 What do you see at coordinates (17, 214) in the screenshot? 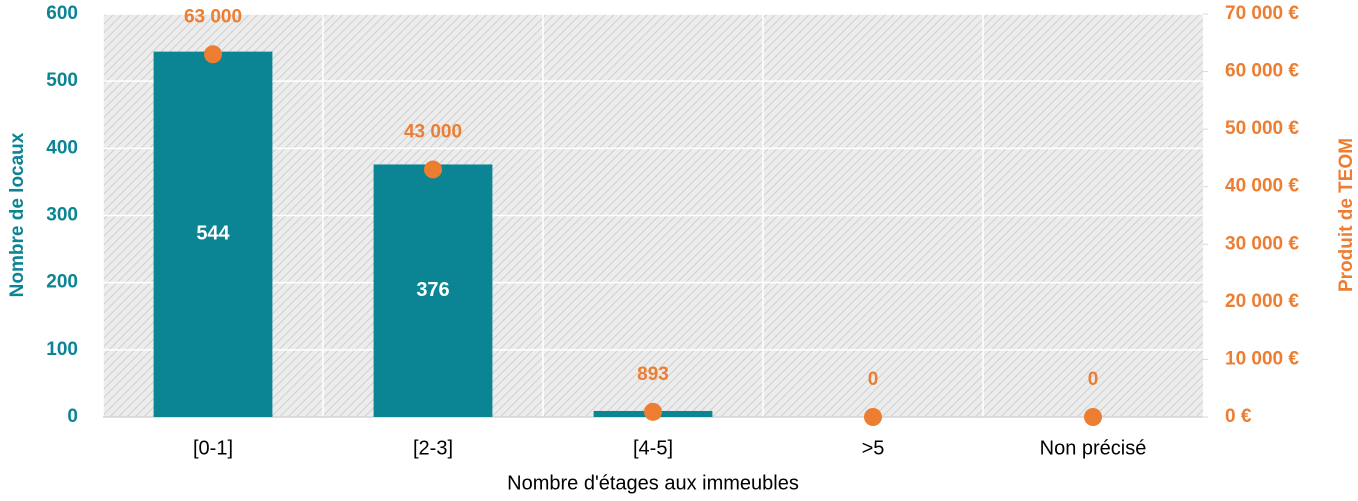
I see `y-axis-title: Nombre de locaux` at bounding box center [17, 214].